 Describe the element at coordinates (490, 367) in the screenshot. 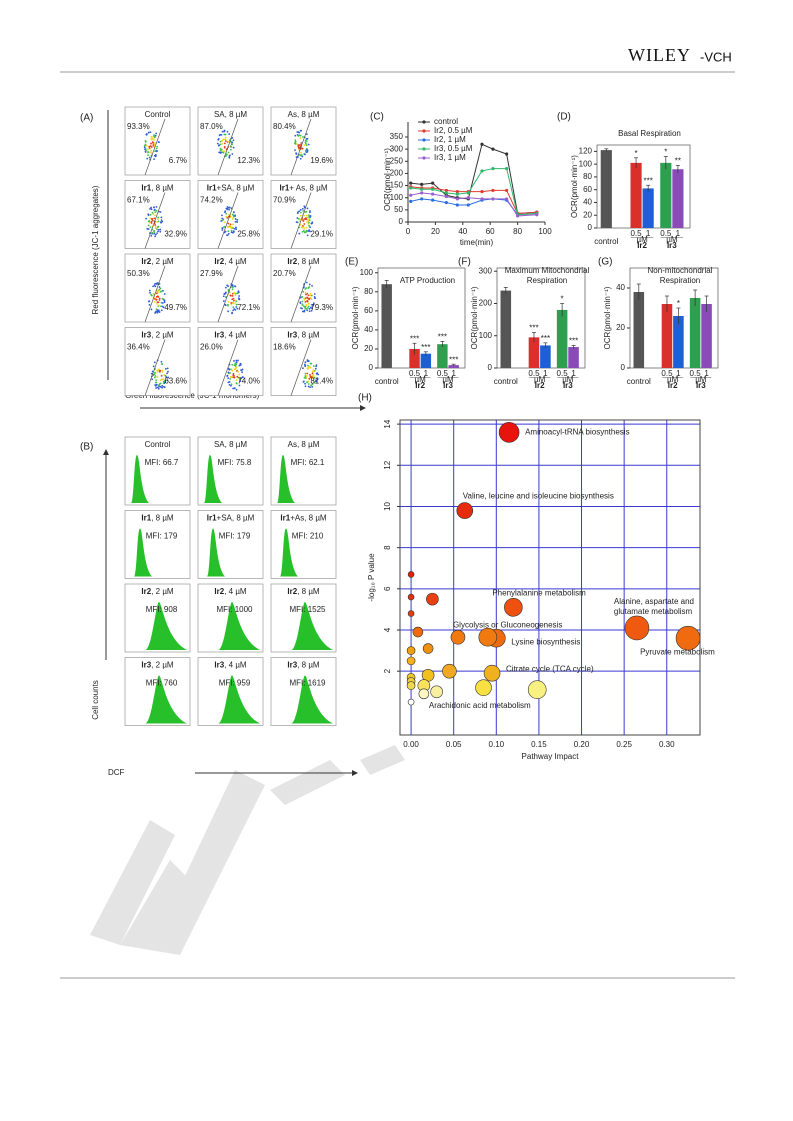

I see `y-tick-label: 0` at that location.